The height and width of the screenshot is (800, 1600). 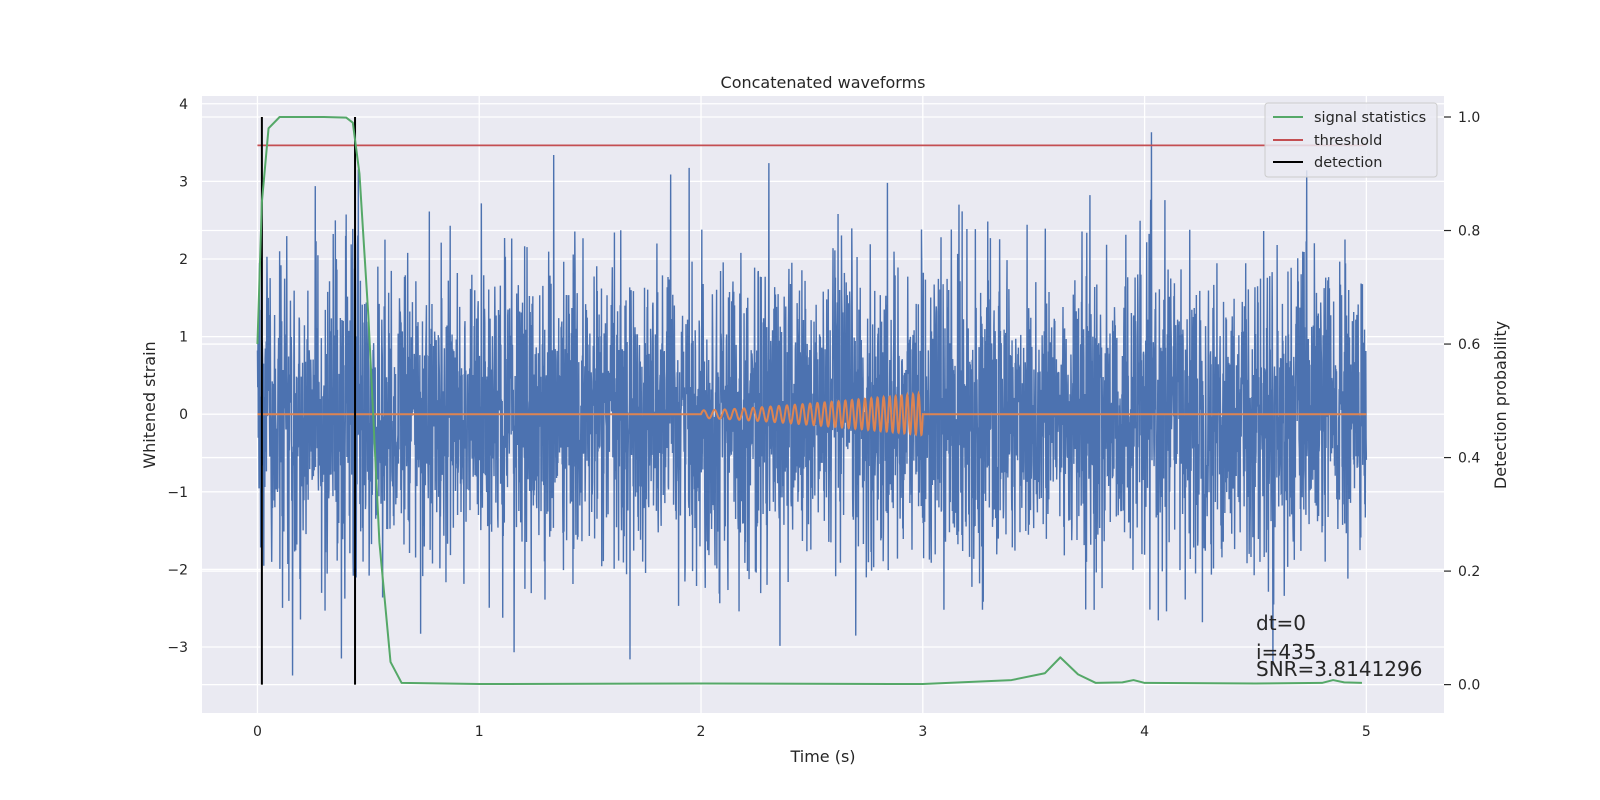 What do you see at coordinates (183, 415) in the screenshot?
I see `y-tick-label: 0` at bounding box center [183, 415].